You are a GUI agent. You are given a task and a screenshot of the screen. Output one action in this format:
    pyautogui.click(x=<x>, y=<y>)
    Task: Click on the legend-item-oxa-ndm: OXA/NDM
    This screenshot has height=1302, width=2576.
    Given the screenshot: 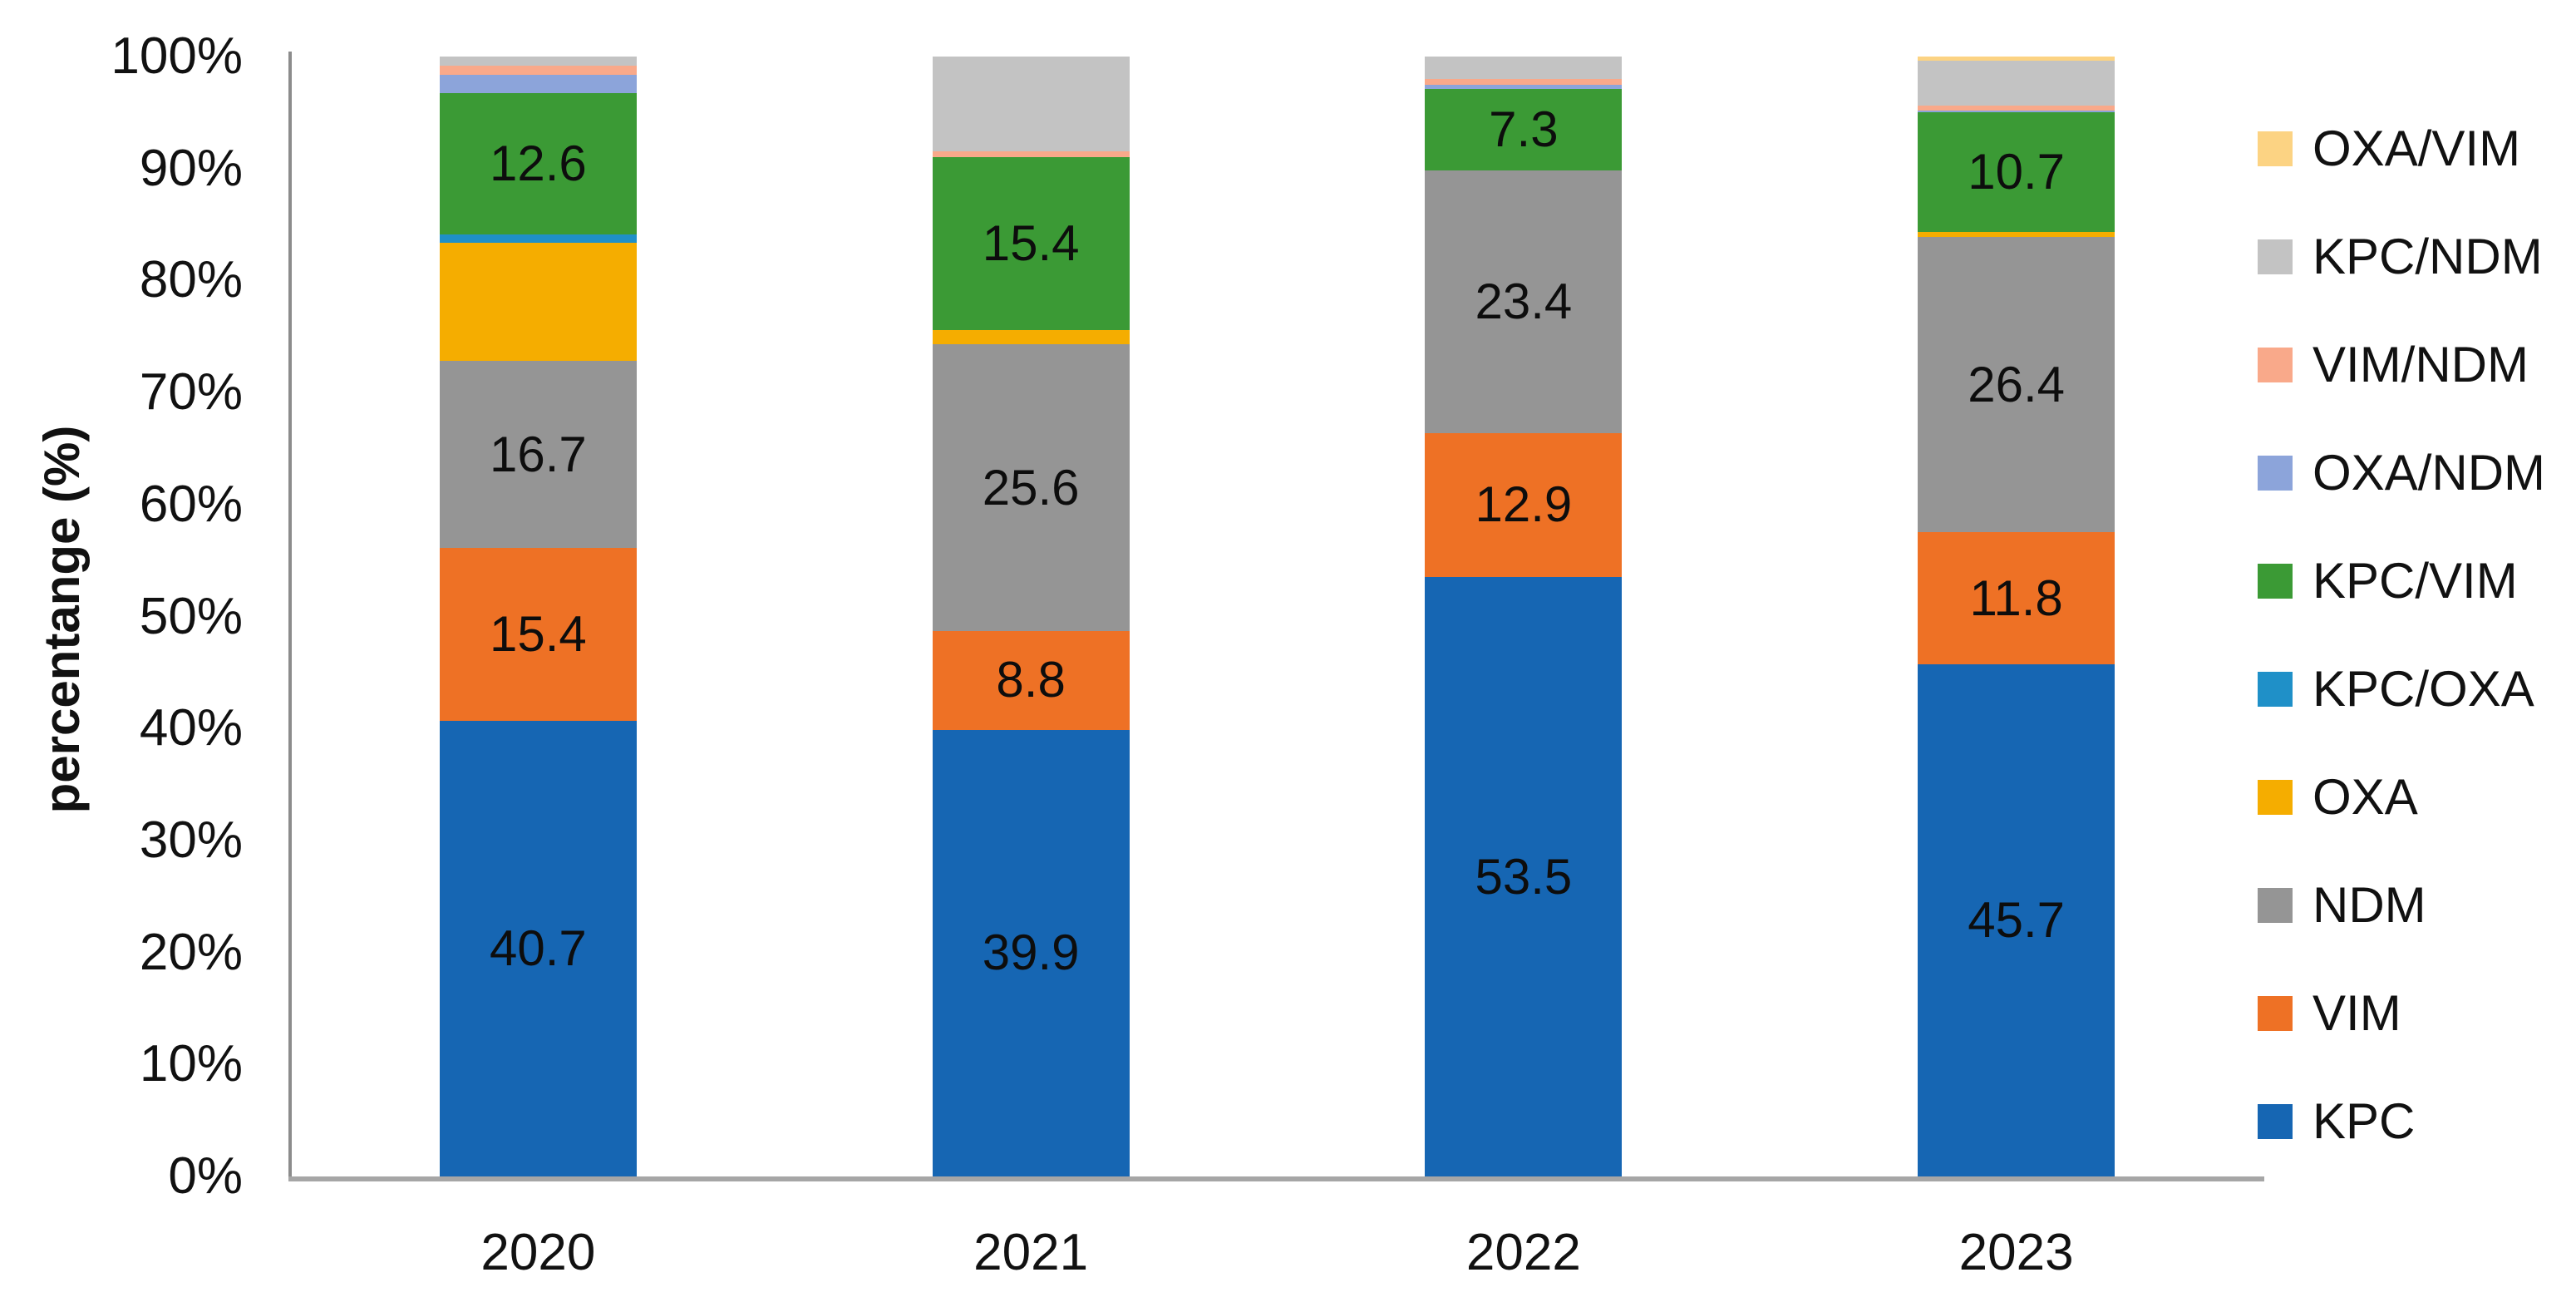 What is the action you would take?
    pyautogui.click(x=2416, y=474)
    